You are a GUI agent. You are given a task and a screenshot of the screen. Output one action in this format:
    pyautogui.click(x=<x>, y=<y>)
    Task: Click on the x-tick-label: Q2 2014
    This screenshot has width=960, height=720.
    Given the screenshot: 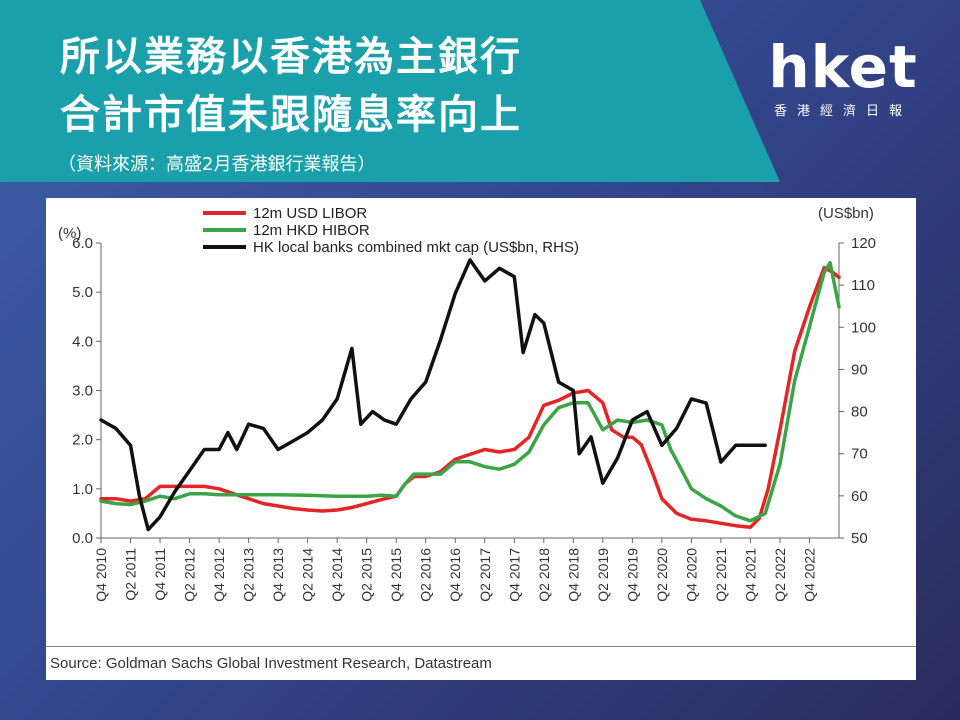 What is the action you would take?
    pyautogui.click(x=308, y=575)
    